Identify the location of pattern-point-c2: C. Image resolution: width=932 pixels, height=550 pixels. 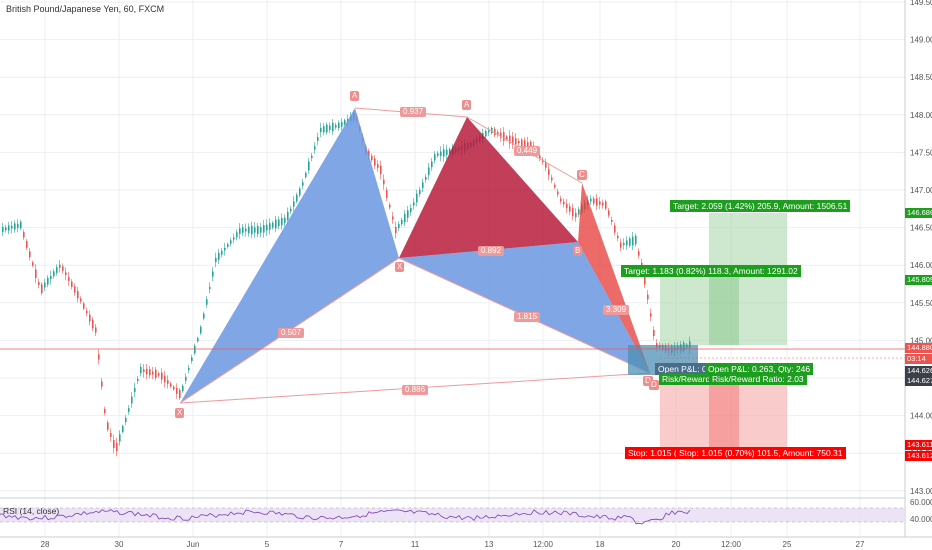
(582, 175).